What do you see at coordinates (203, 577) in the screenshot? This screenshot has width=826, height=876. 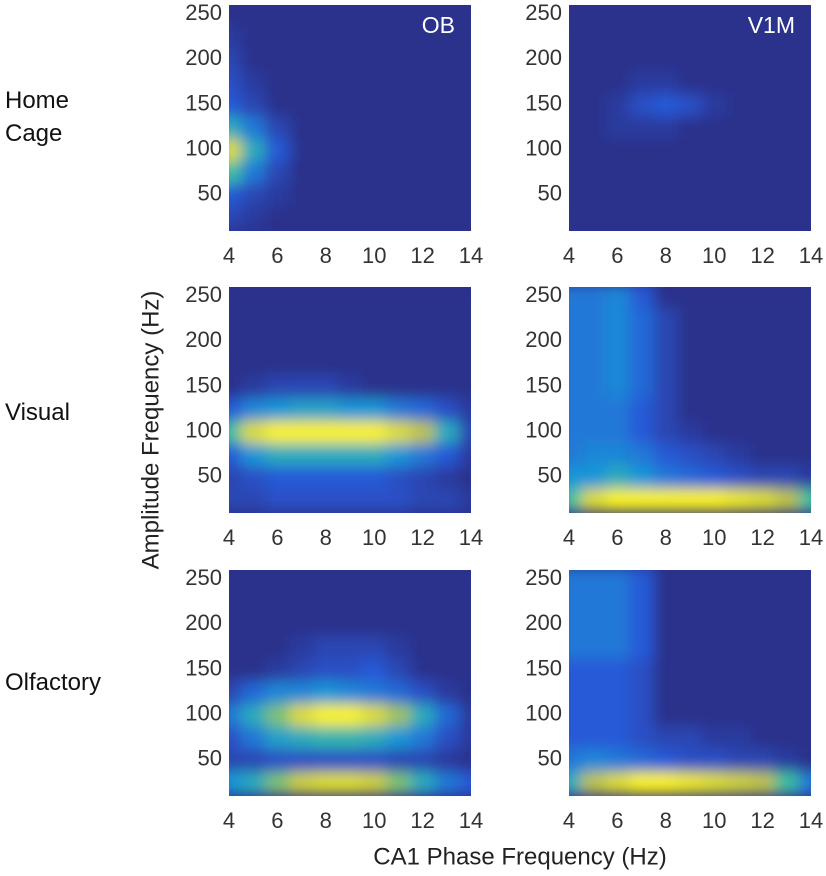 I see `y-tick-label: 250` at bounding box center [203, 577].